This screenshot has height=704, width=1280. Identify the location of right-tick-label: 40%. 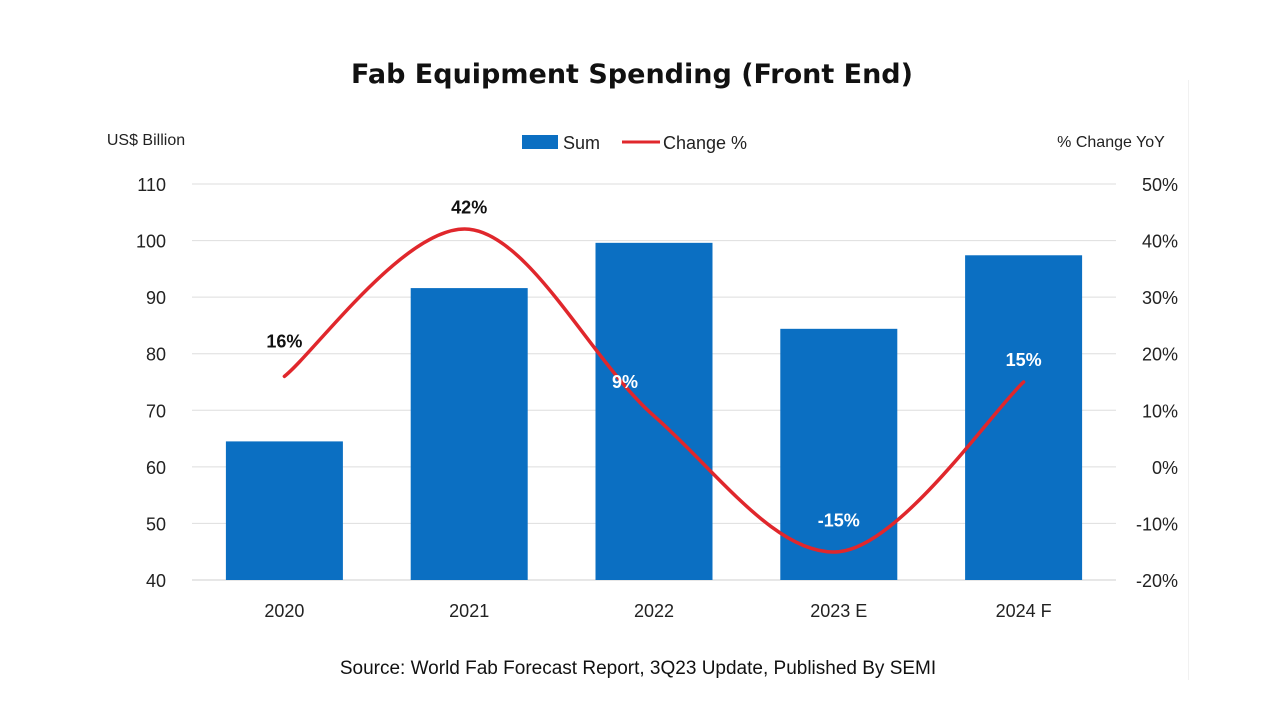
(1160, 242).